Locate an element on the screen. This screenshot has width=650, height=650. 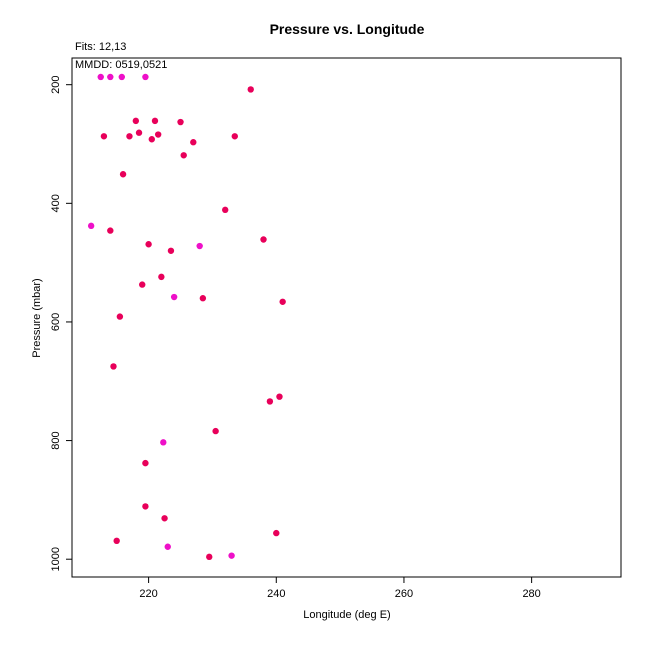
x-tick-label: 220 is located at coordinates (148, 594).